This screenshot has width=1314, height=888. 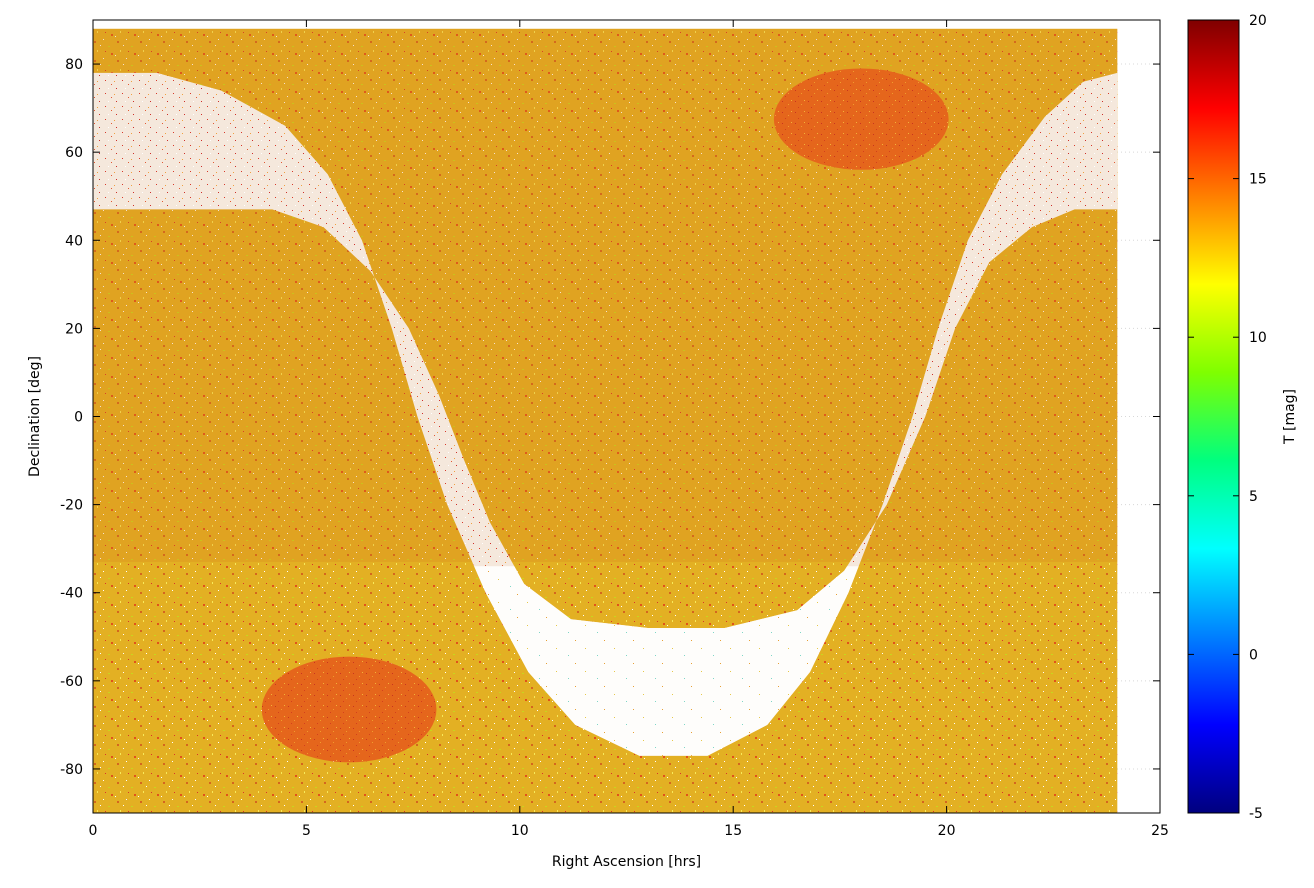 I want to click on x-tick-label: 25, so click(x=1160, y=831).